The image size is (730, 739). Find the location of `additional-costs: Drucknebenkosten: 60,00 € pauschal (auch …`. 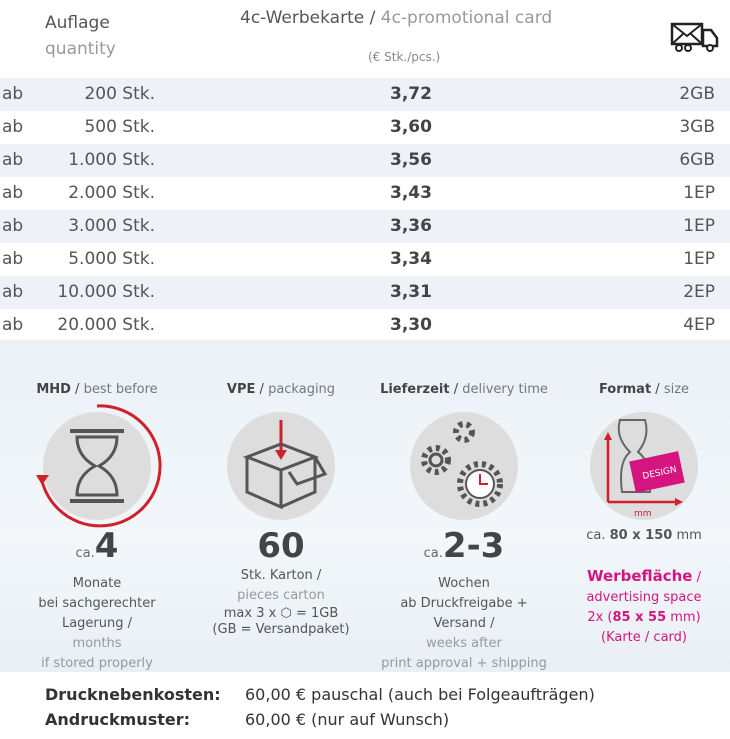

additional-costs: Drucknebenkosten: 60,00 € pauschal (auch … is located at coordinates (320, 707).